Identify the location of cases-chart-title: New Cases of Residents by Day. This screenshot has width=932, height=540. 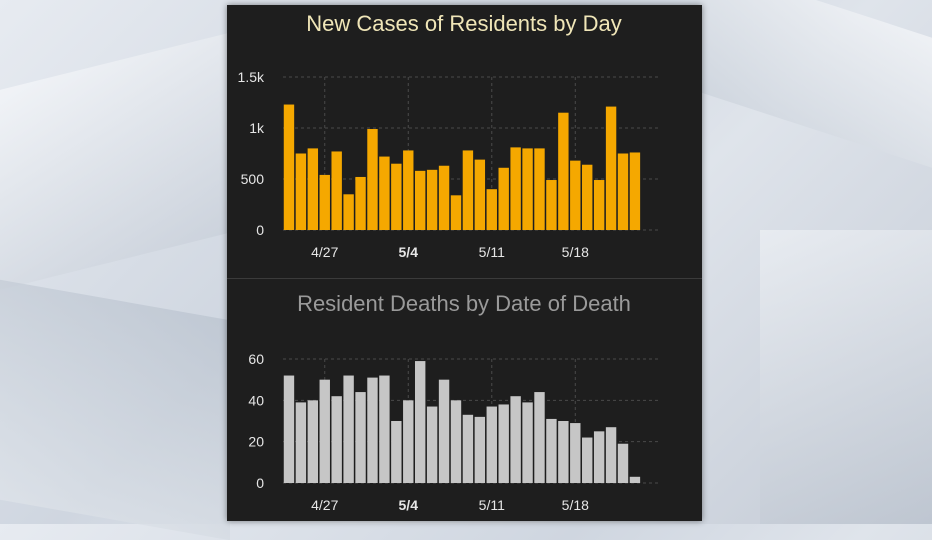
(463, 23).